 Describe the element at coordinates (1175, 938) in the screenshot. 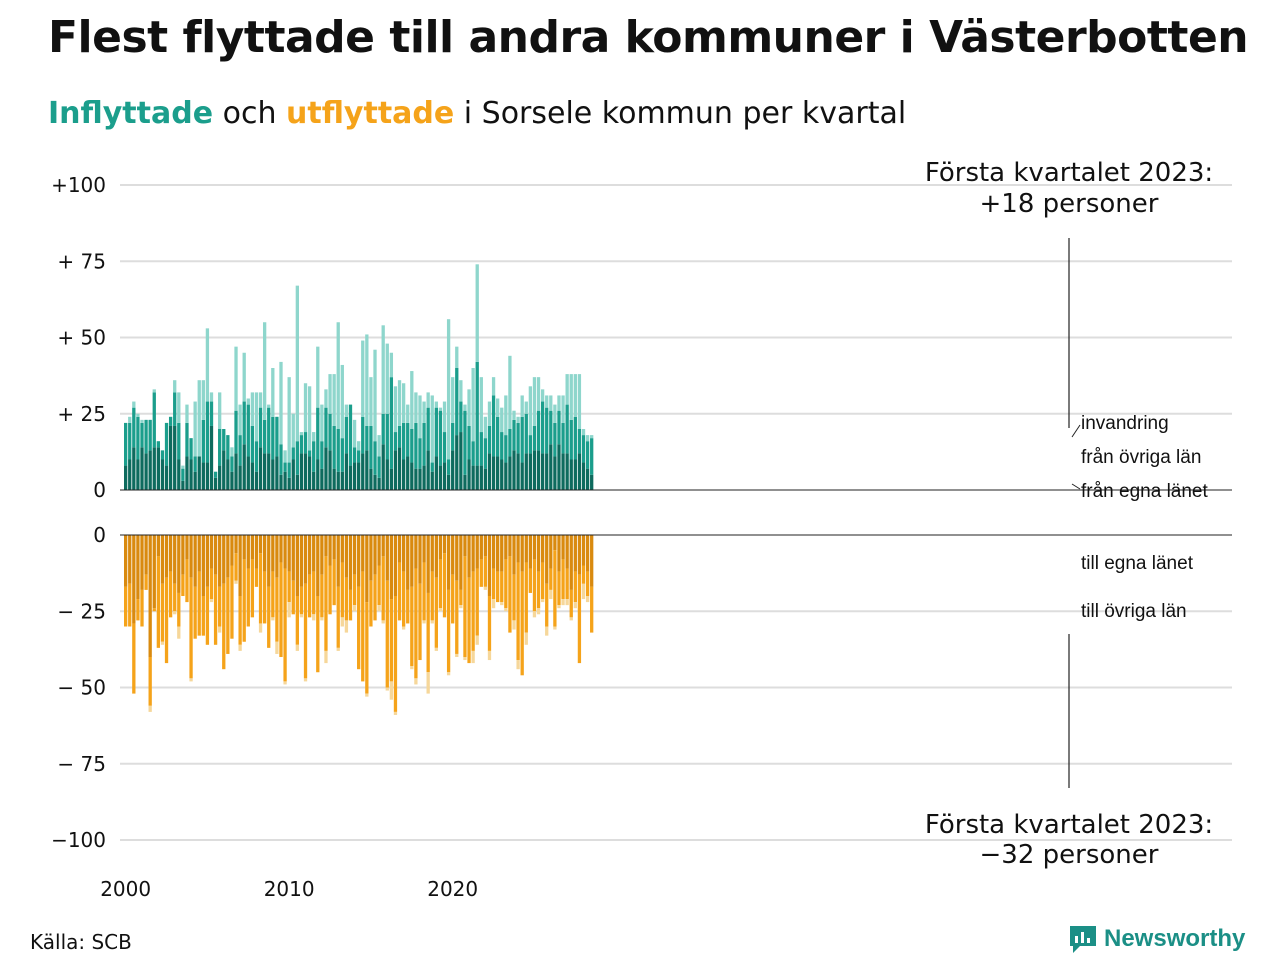

I see `brand-name: Newsworthy` at that location.